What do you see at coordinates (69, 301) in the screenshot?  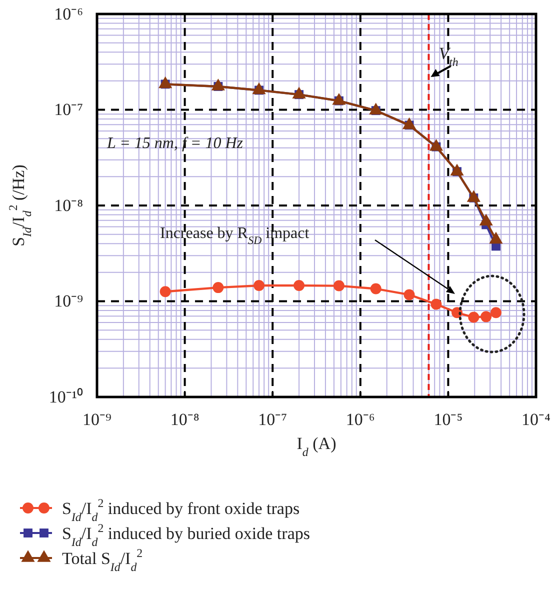 I see `y-tick-label: 10⁻⁹` at bounding box center [69, 301].